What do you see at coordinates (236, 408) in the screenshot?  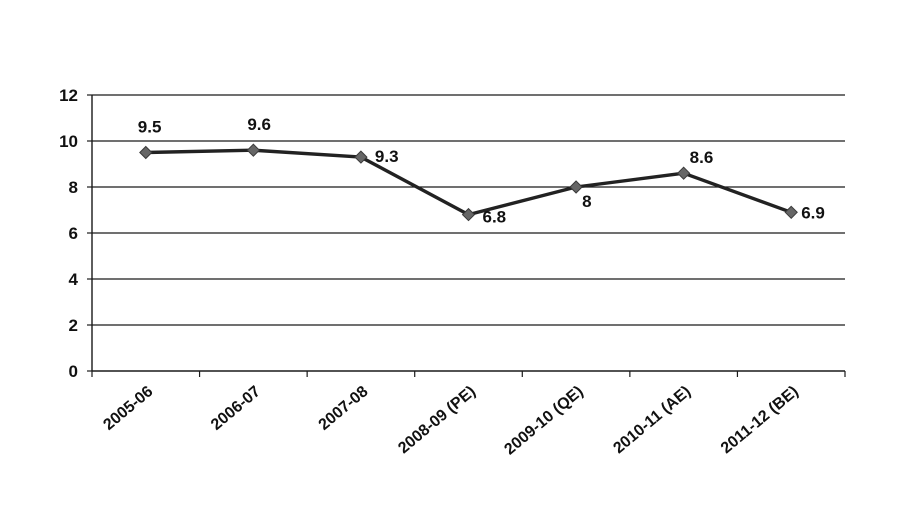 I see `xtick-label-1: 2006-07` at bounding box center [236, 408].